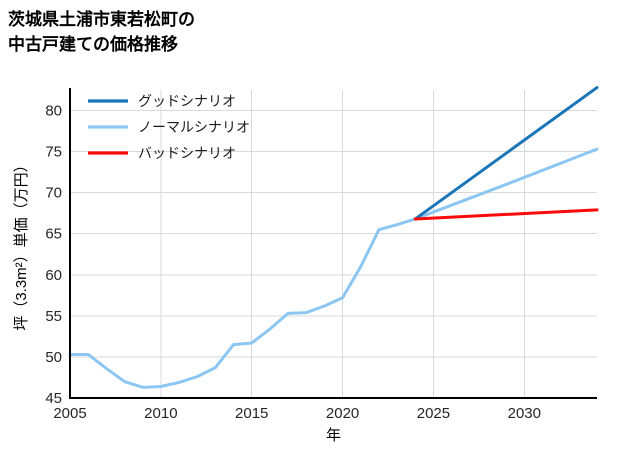 This screenshot has height=465, width=621. What do you see at coordinates (53, 398) in the screenshot?
I see `y-tick-label: 45` at bounding box center [53, 398].